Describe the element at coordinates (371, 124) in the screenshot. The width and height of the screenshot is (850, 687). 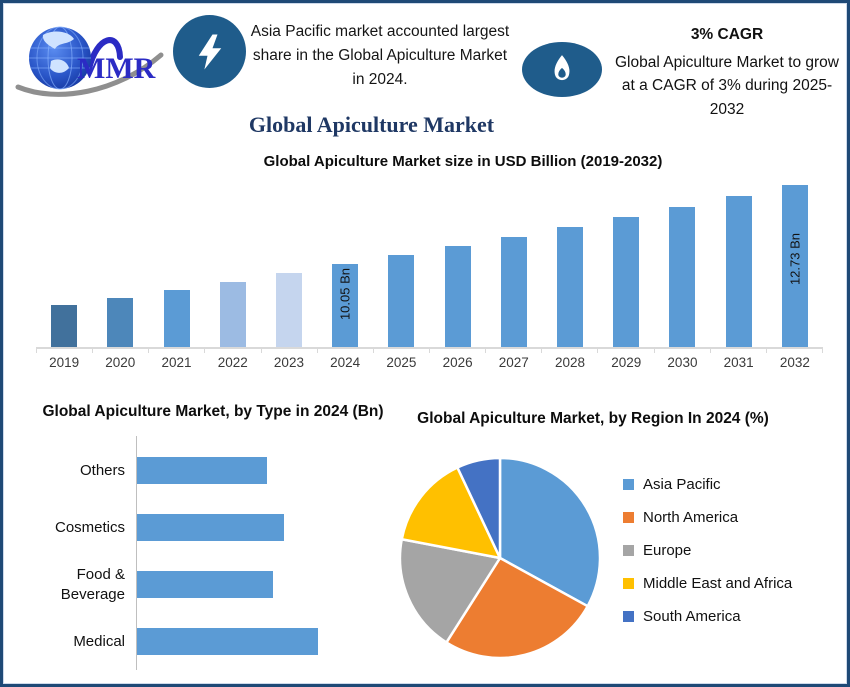
I see `page-title: Global Apiculture Market` at that location.